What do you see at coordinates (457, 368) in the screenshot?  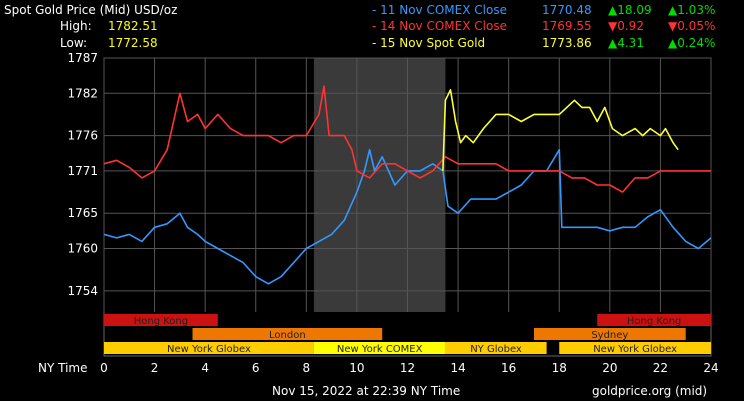 I see `x-tick-label: 14` at bounding box center [457, 368].